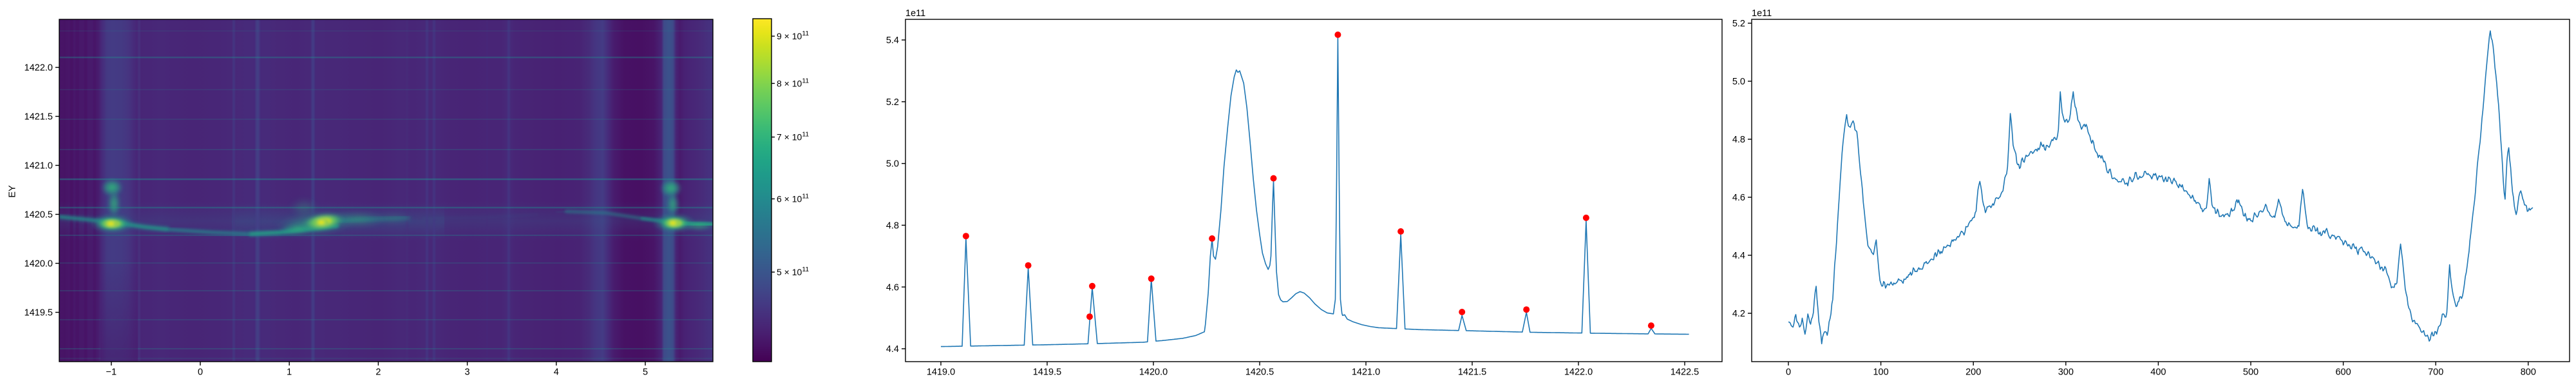 The image size is (2576, 390). Describe the element at coordinates (793, 271) in the screenshot. I see `svg-text: 5 × 10¹¹` at that location.